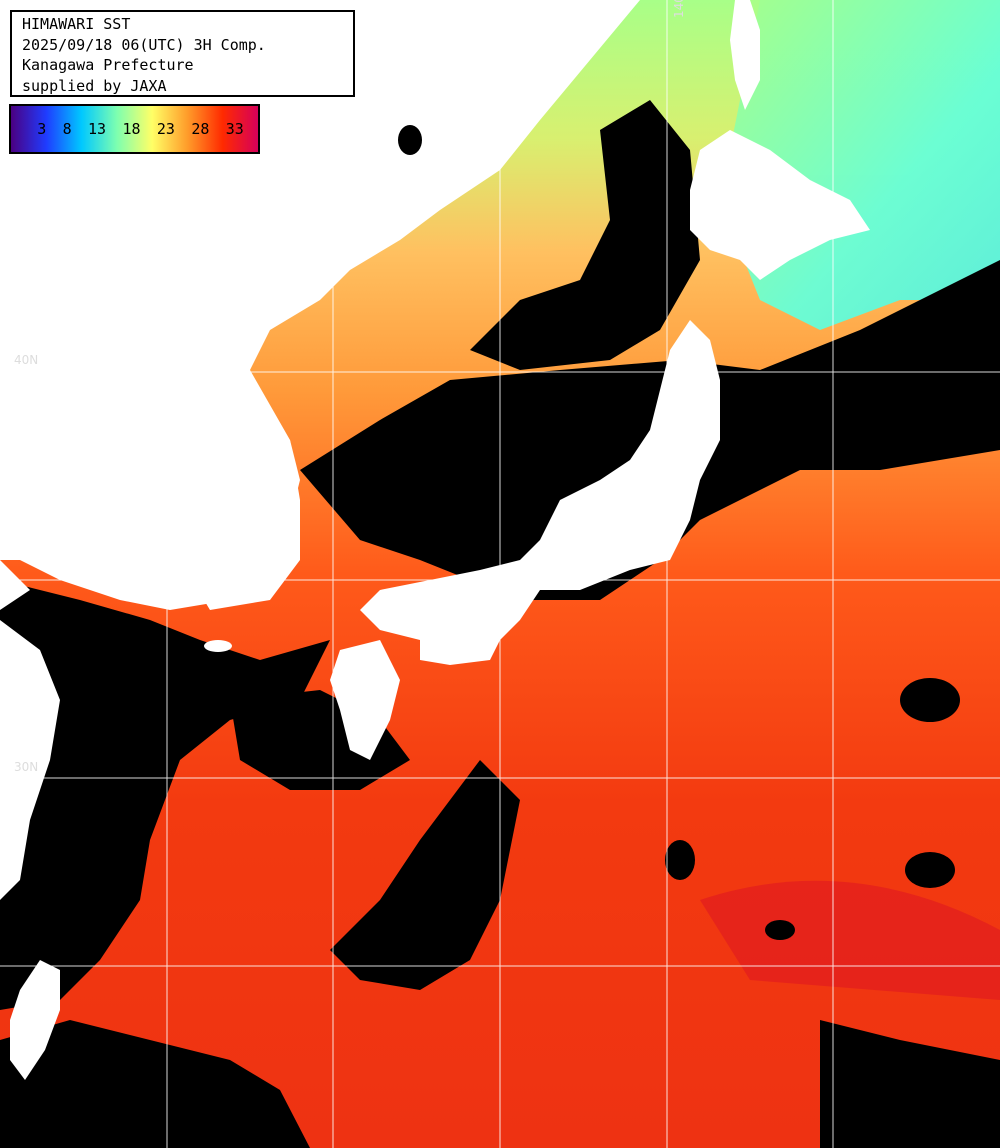 The width and height of the screenshot is (1000, 1148). What do you see at coordinates (460, 647) in the screenshot?
I see `shikoku` at bounding box center [460, 647].